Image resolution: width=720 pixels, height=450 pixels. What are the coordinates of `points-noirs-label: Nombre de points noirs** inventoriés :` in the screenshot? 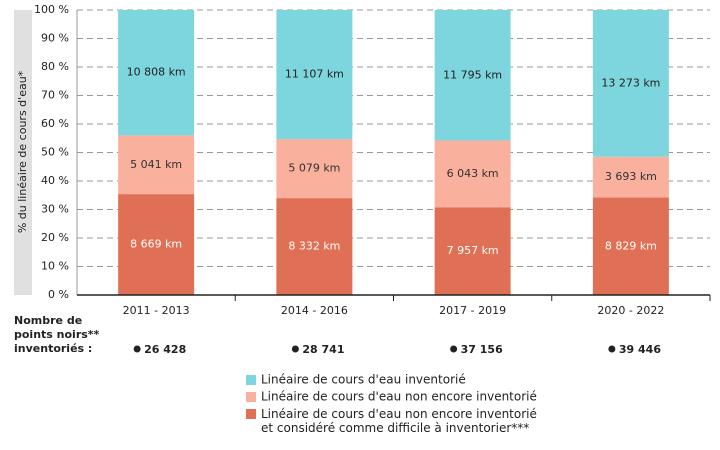 It's located at (57, 334).